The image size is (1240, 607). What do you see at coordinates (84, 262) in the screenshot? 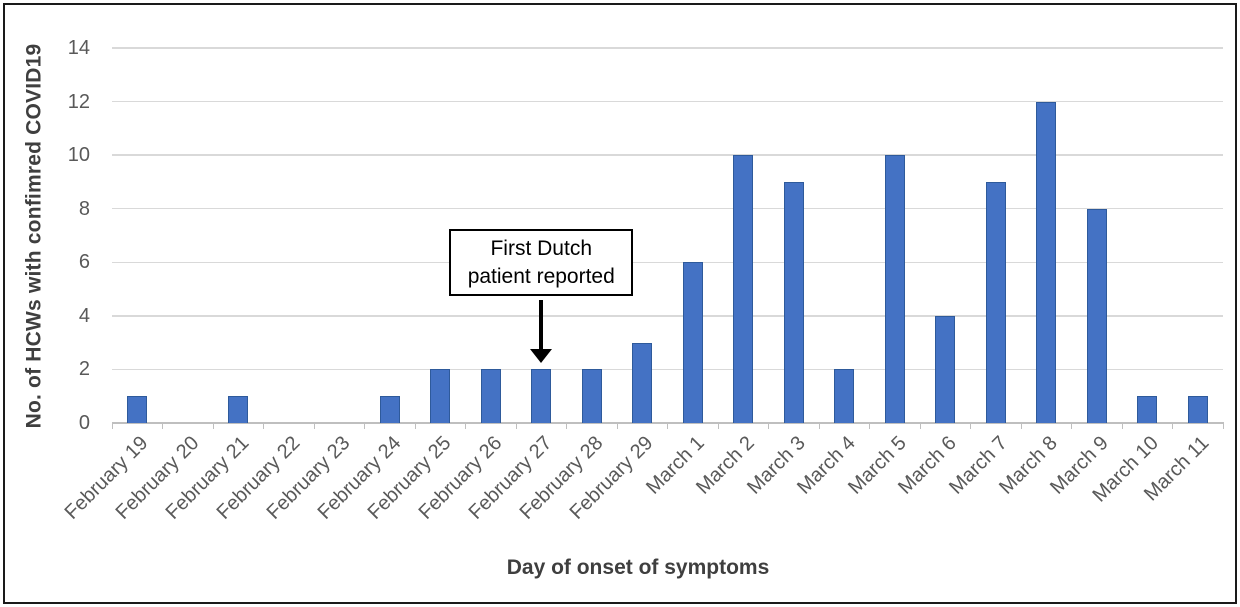
I see `y-tick-label: 6` at bounding box center [84, 262].